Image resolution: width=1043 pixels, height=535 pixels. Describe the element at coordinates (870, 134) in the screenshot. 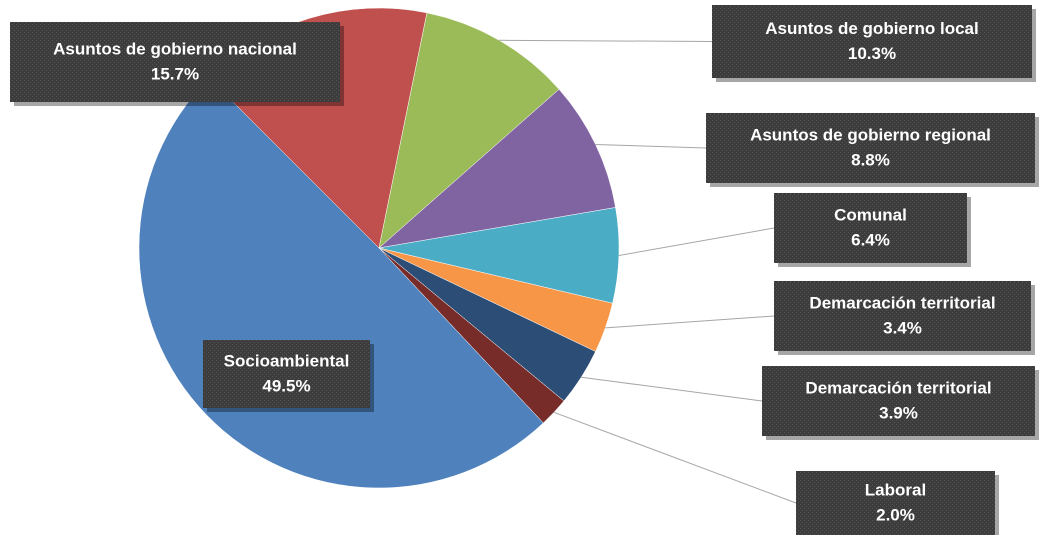

I see `category-label: Asuntos de gobierno regional` at that location.